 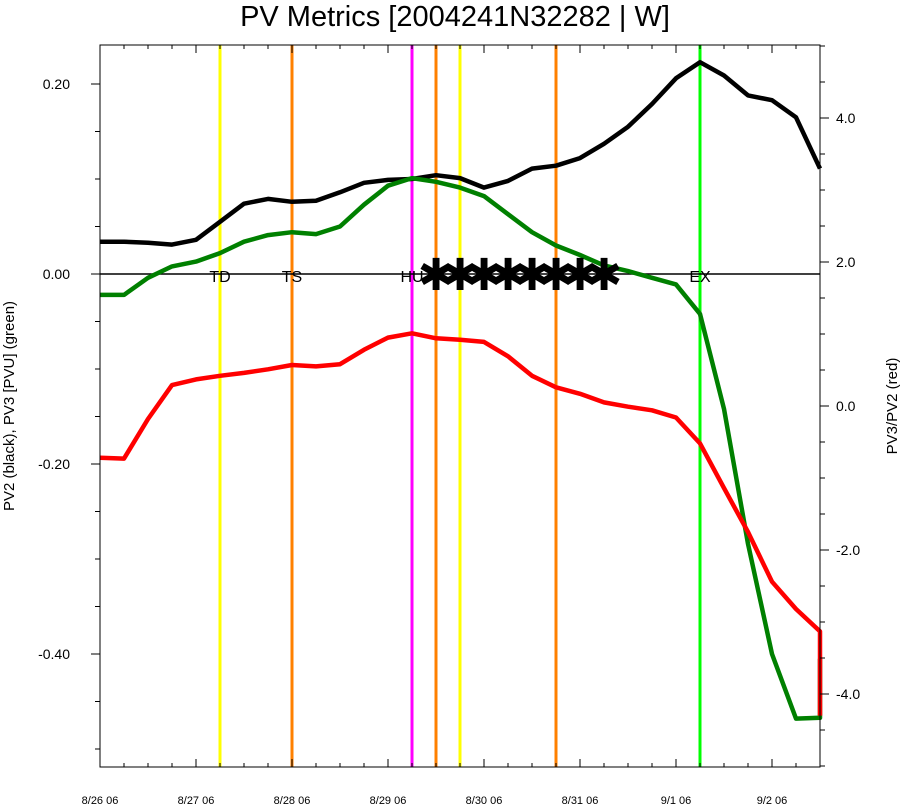 I want to click on y-right-tick-label: 2.0, so click(x=846, y=262).